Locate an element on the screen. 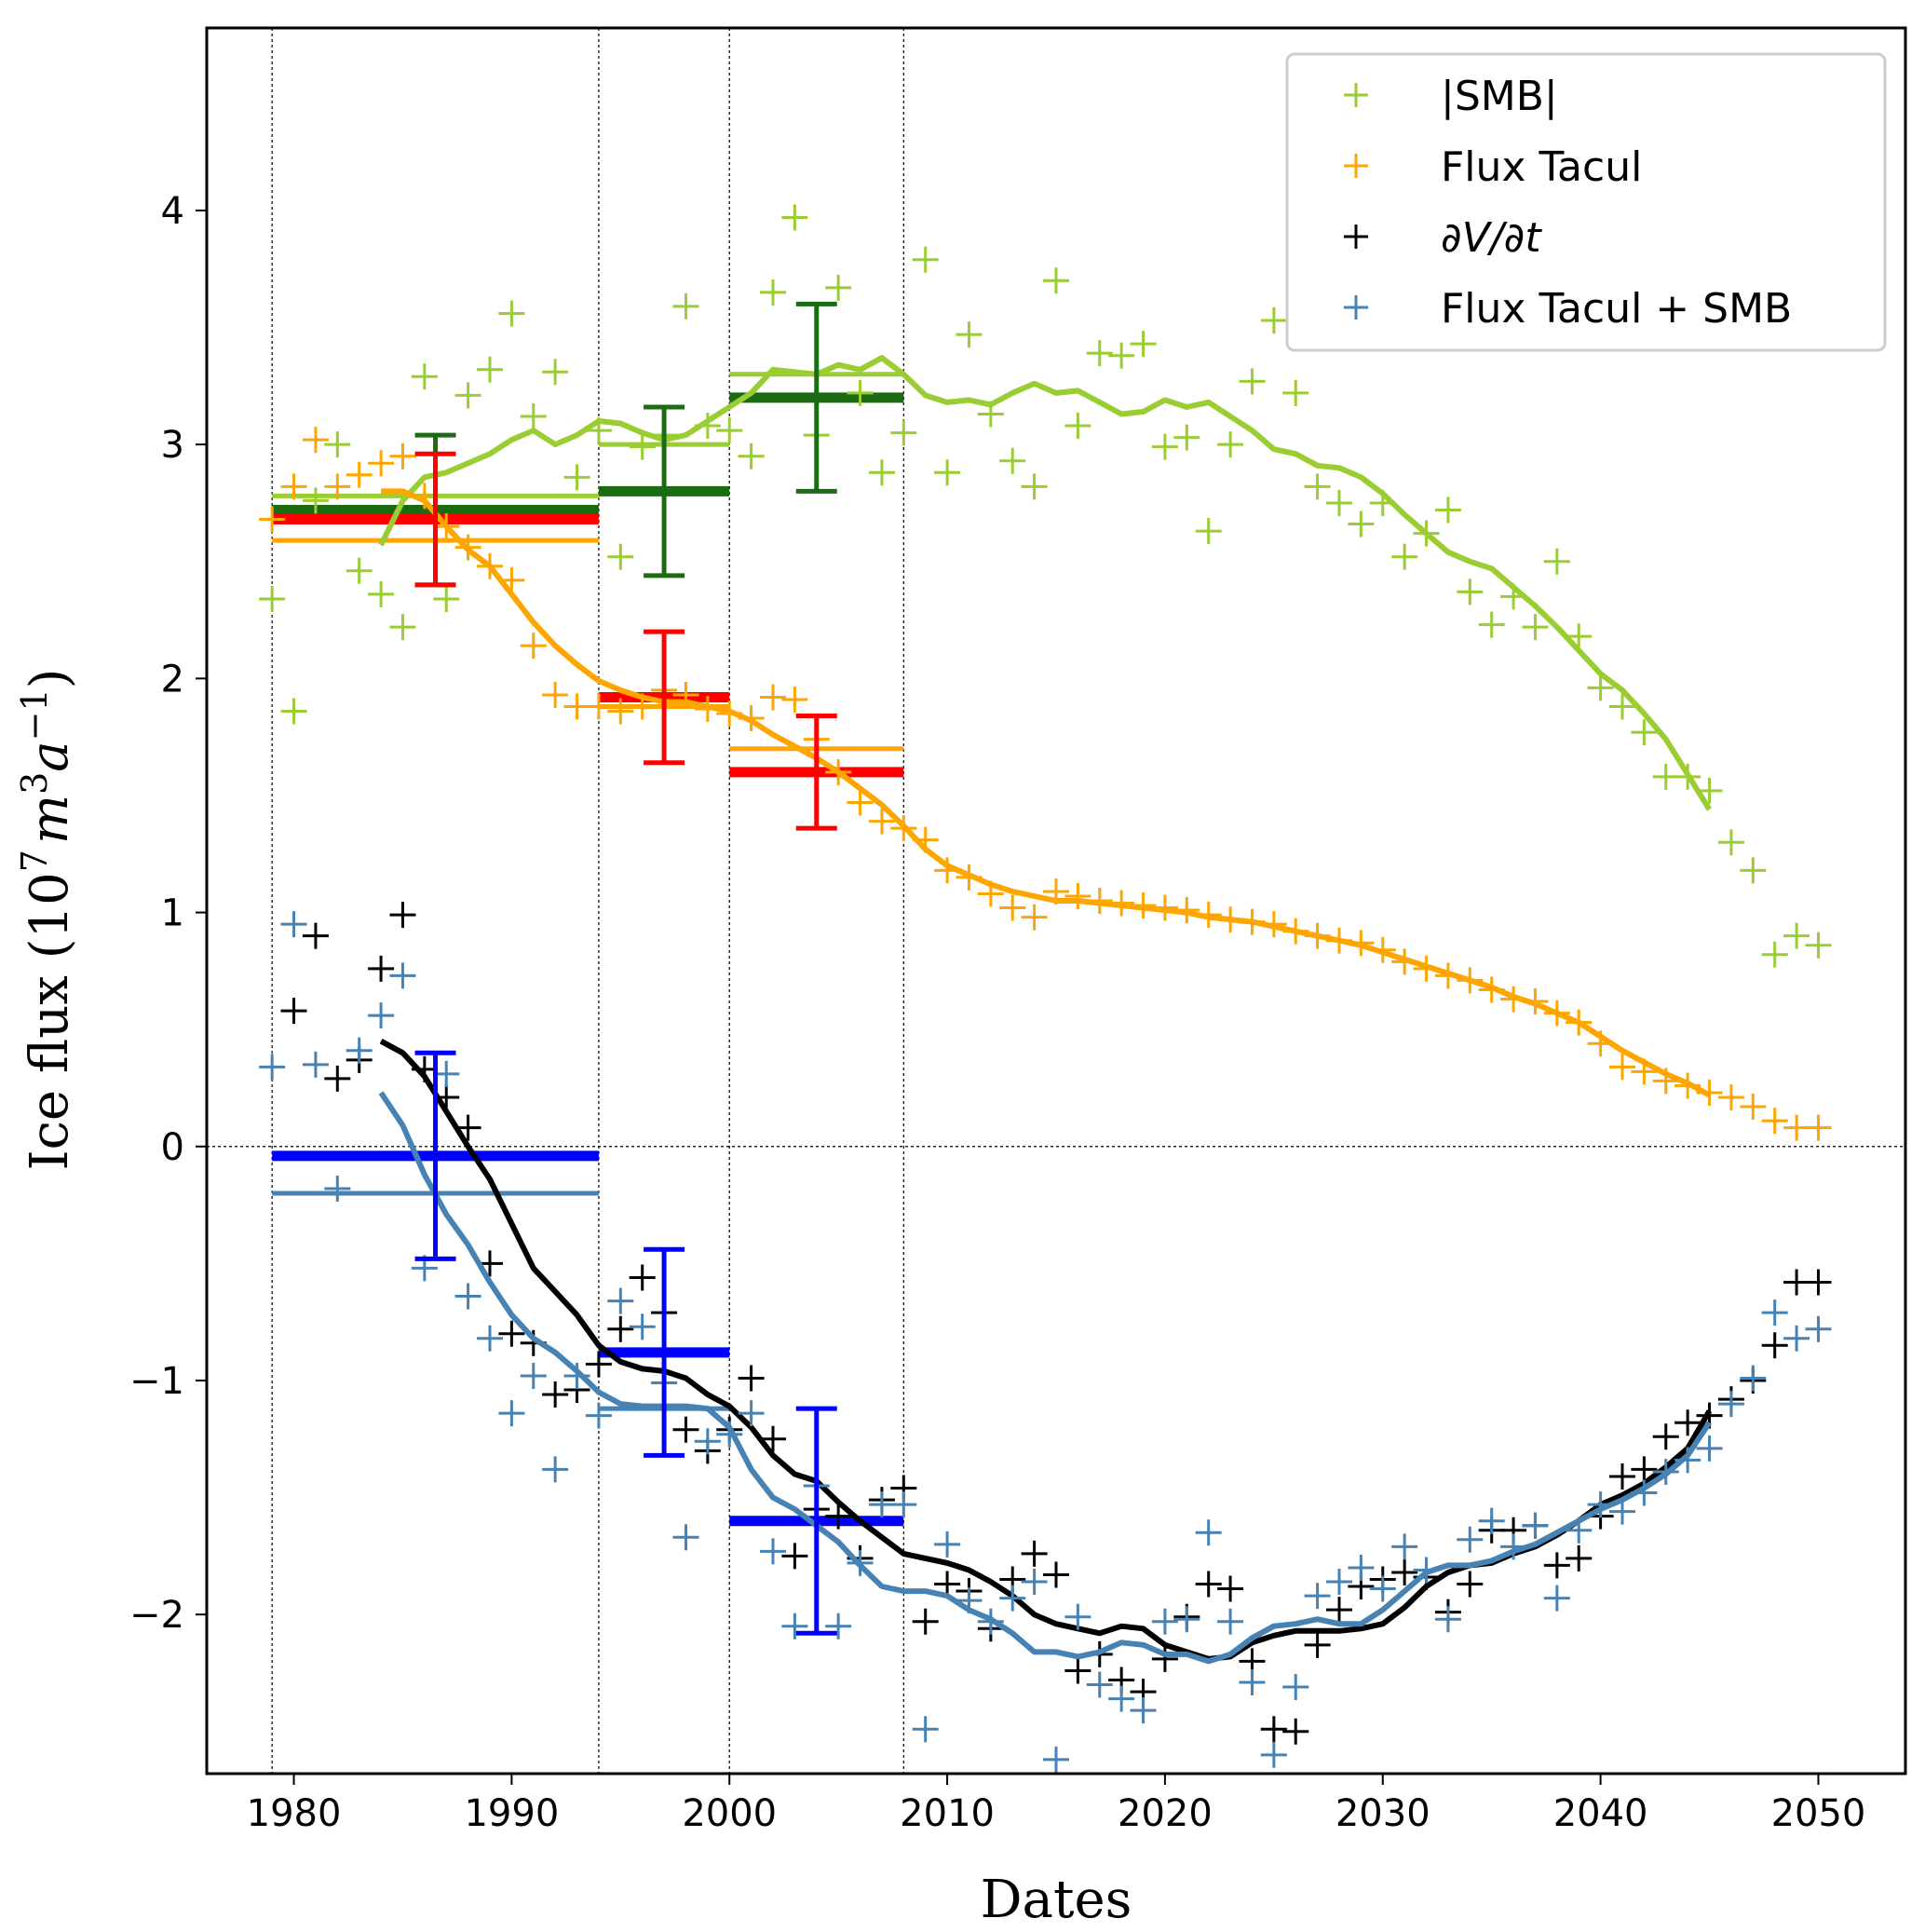 This screenshot has width=1925, height=1932. y-tick-label: 4 is located at coordinates (172, 212).